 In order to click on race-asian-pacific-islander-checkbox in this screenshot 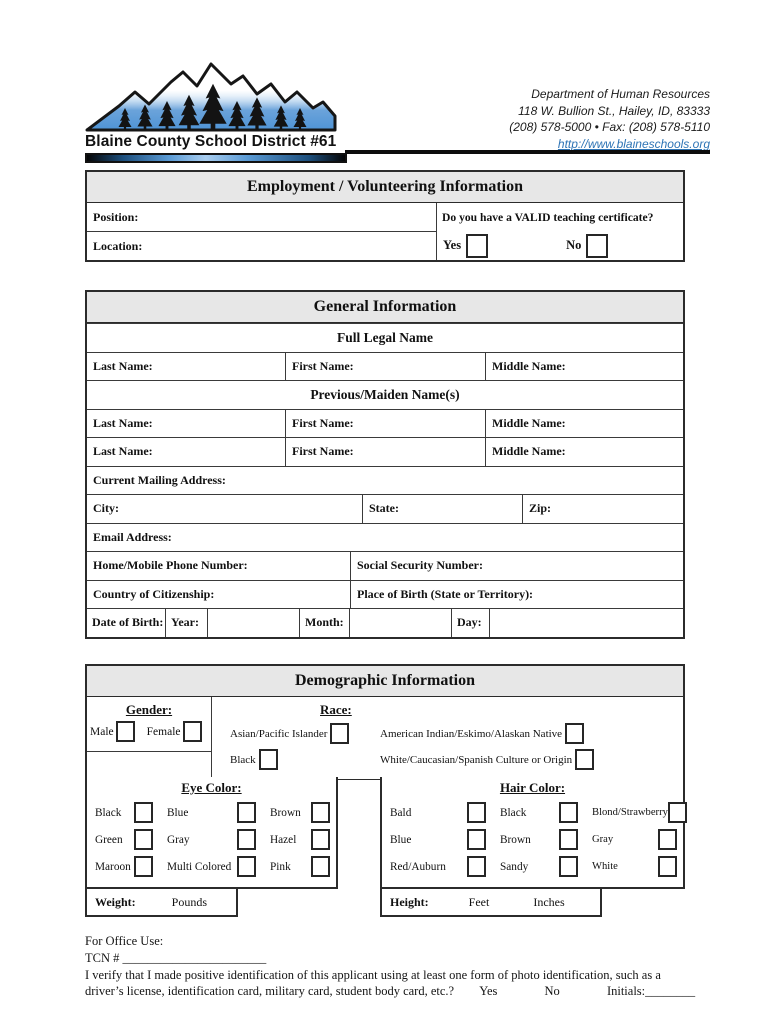, I will do `click(340, 733)`.